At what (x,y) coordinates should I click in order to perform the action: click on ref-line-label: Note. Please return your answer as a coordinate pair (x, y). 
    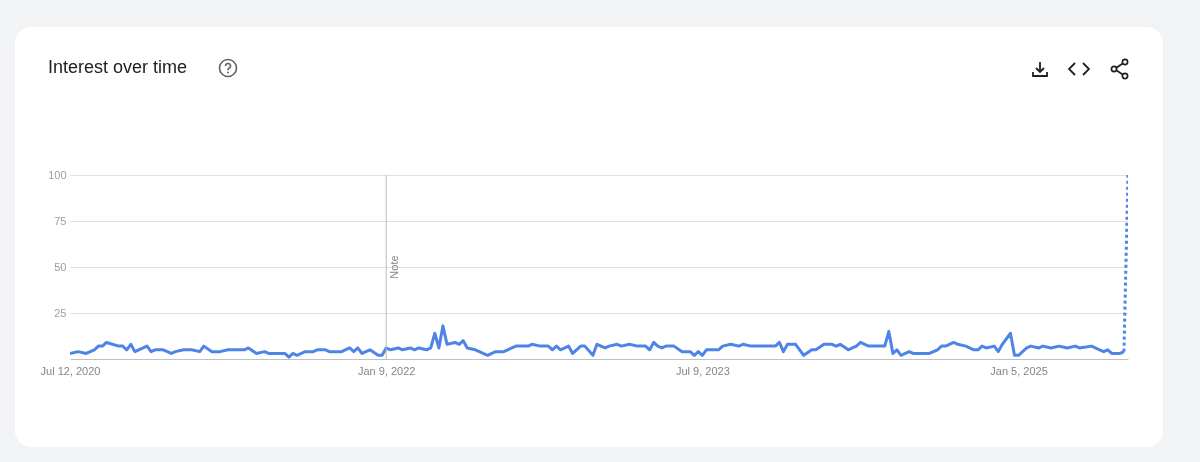
    Looking at the image, I should click on (394, 267).